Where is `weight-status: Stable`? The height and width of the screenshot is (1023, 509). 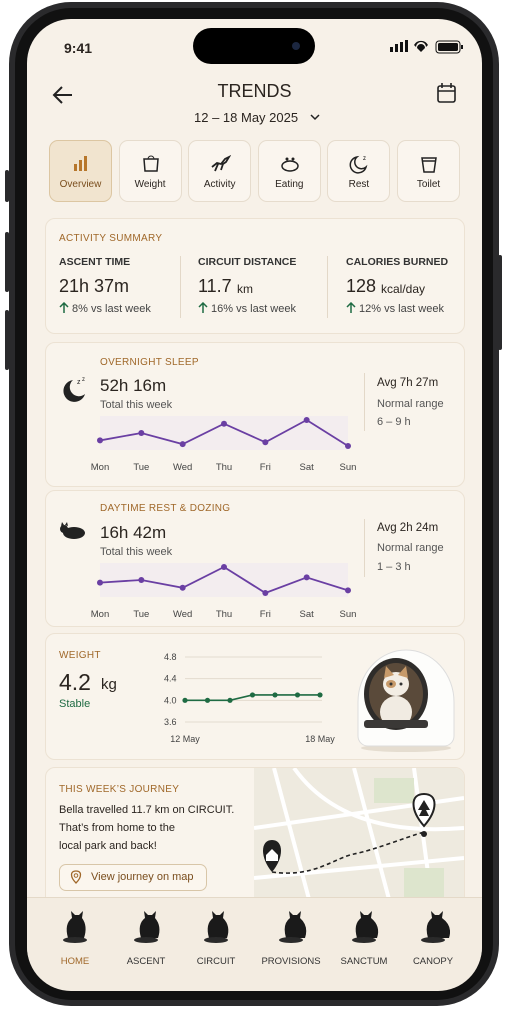
weight-status: Stable is located at coordinates (75, 704).